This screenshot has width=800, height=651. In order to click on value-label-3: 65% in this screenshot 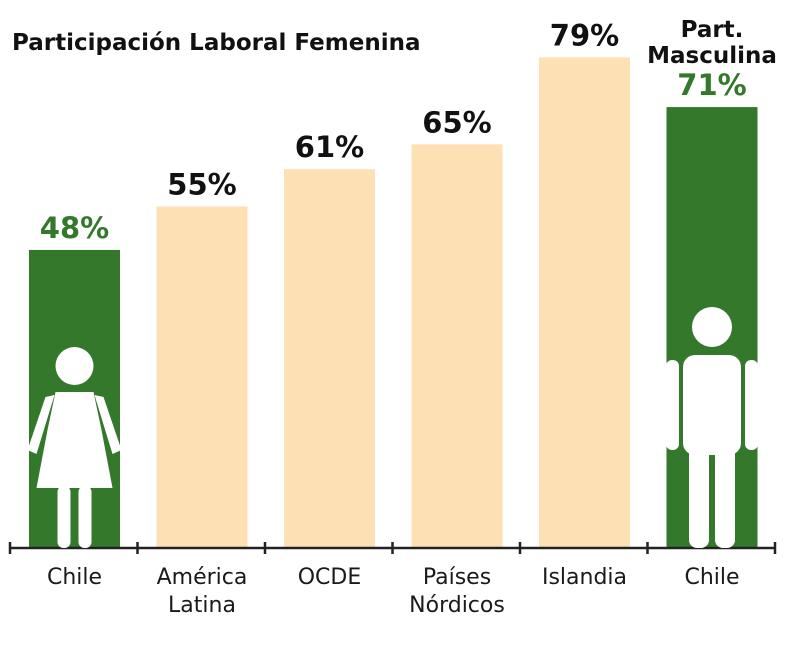, I will do `click(456, 122)`.